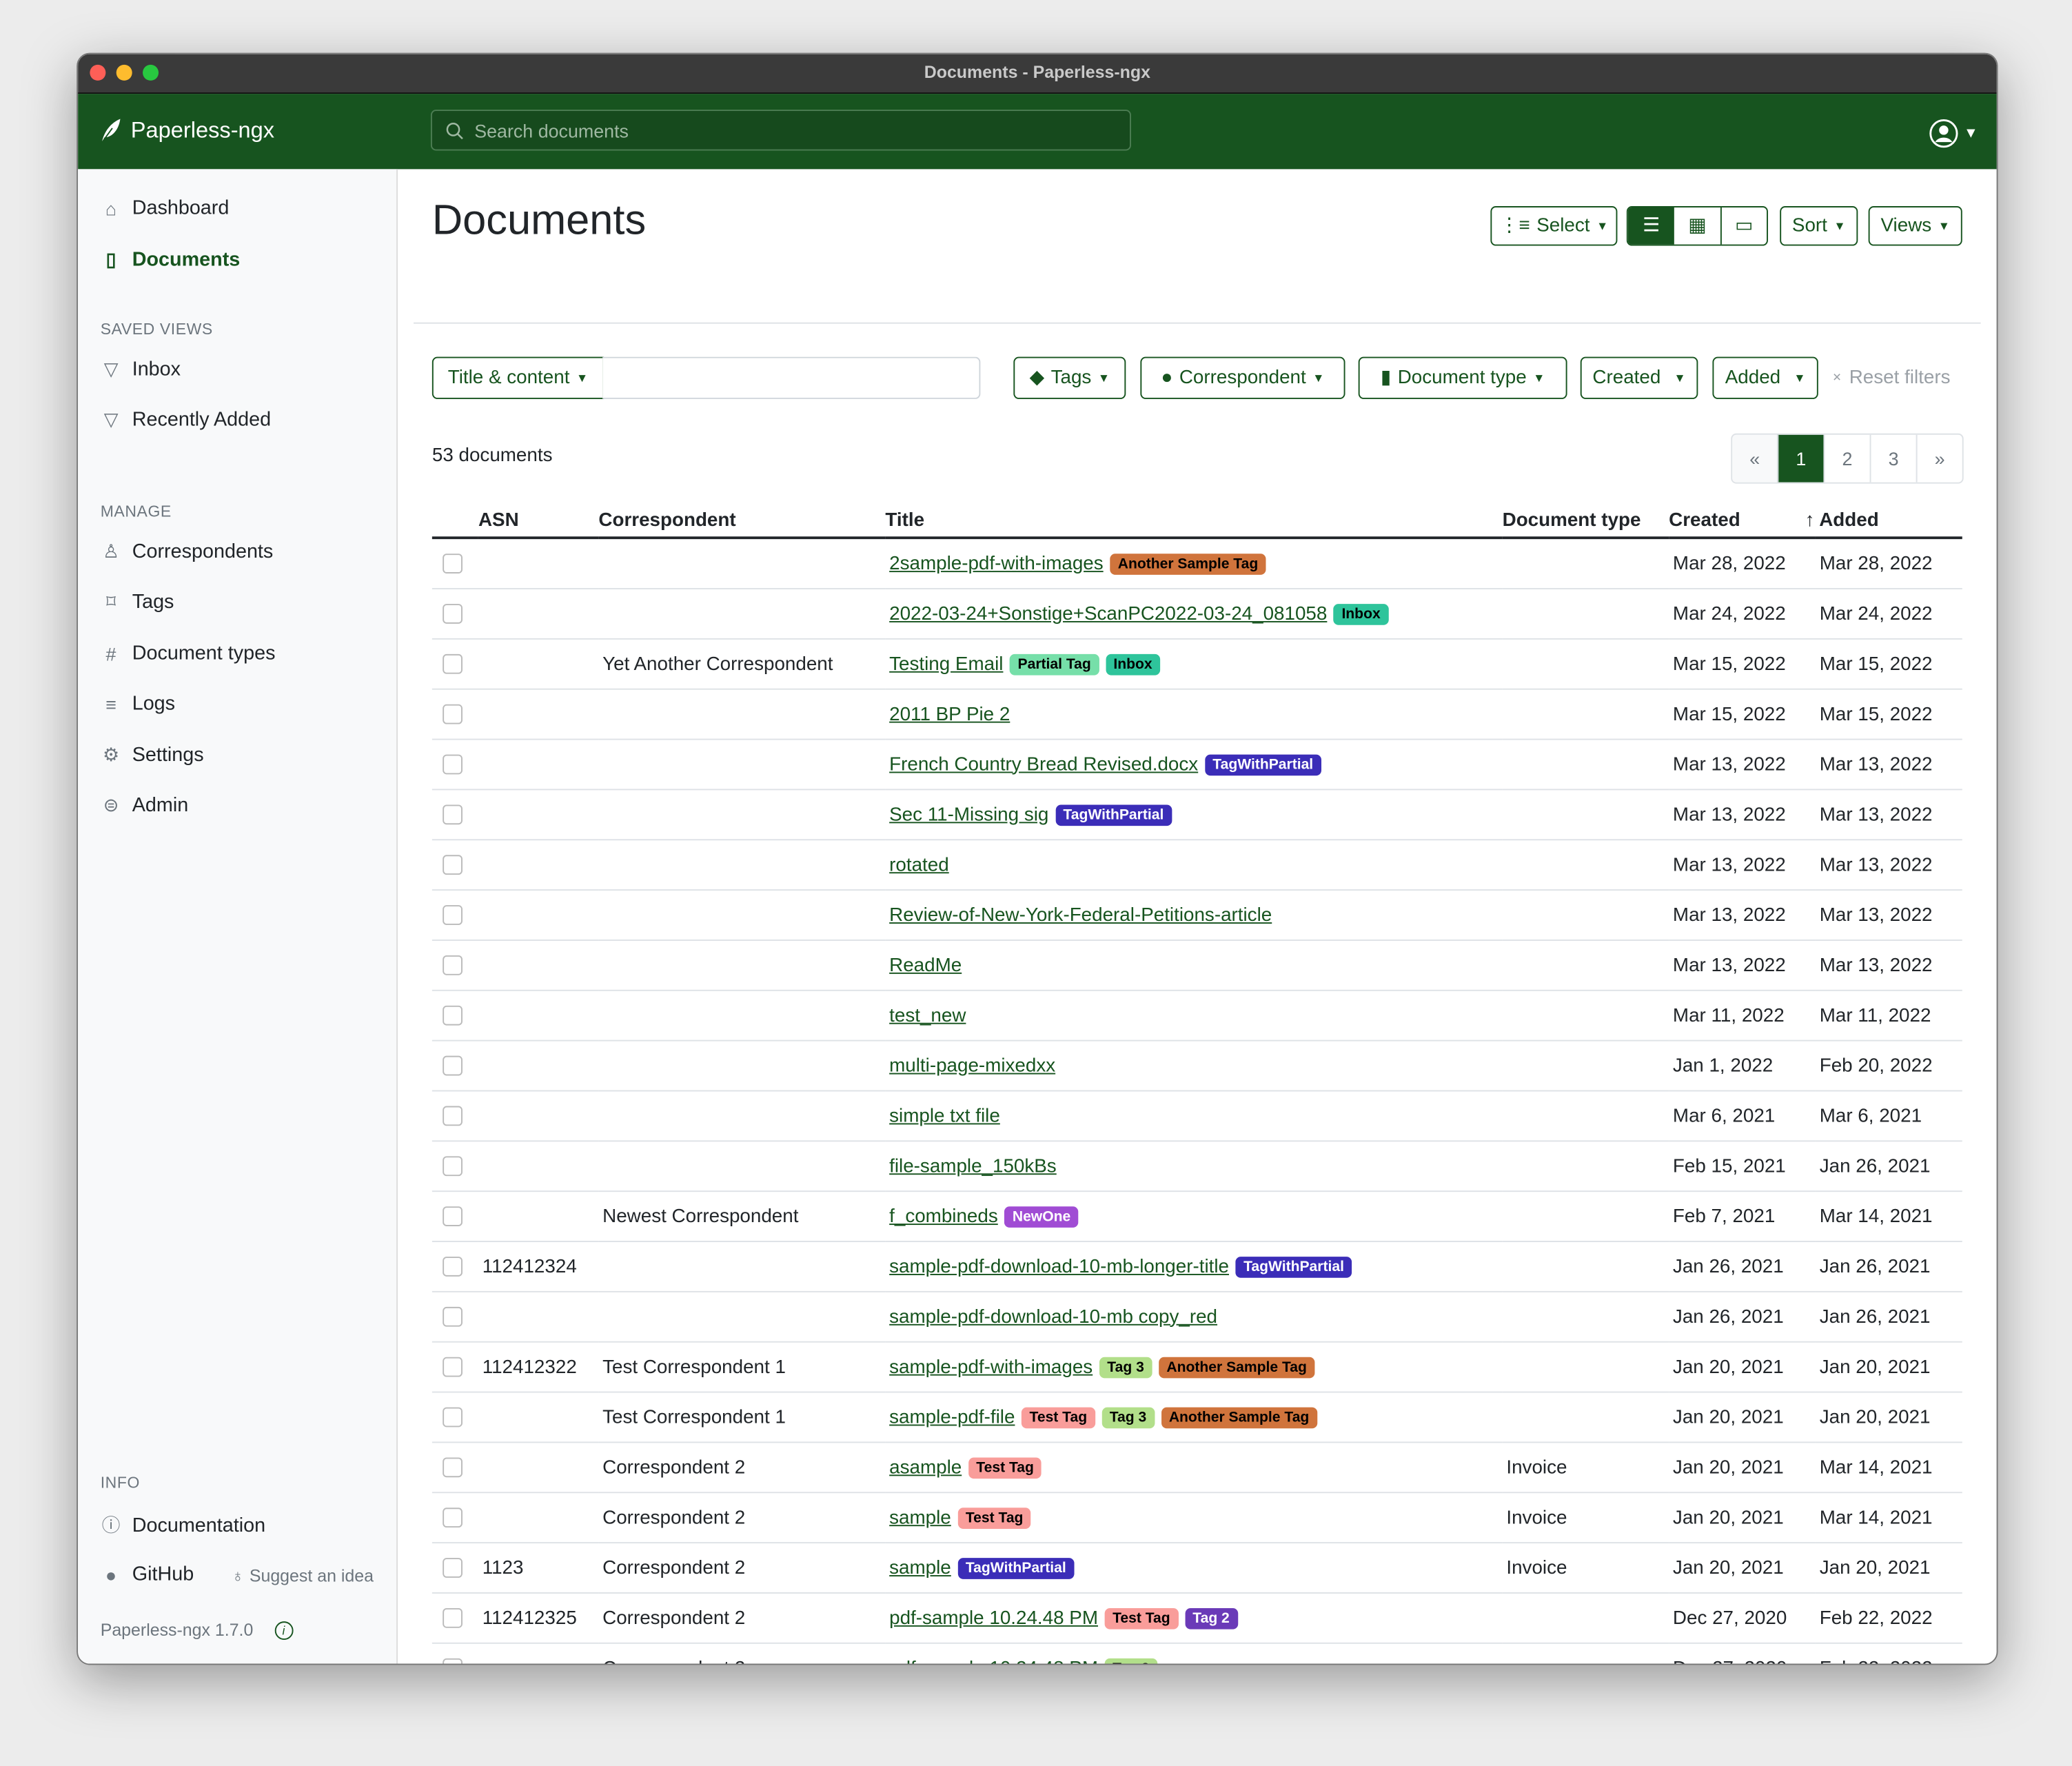 The width and height of the screenshot is (2072, 1766). I want to click on small-cards-view-icon: ▦, so click(1698, 226).